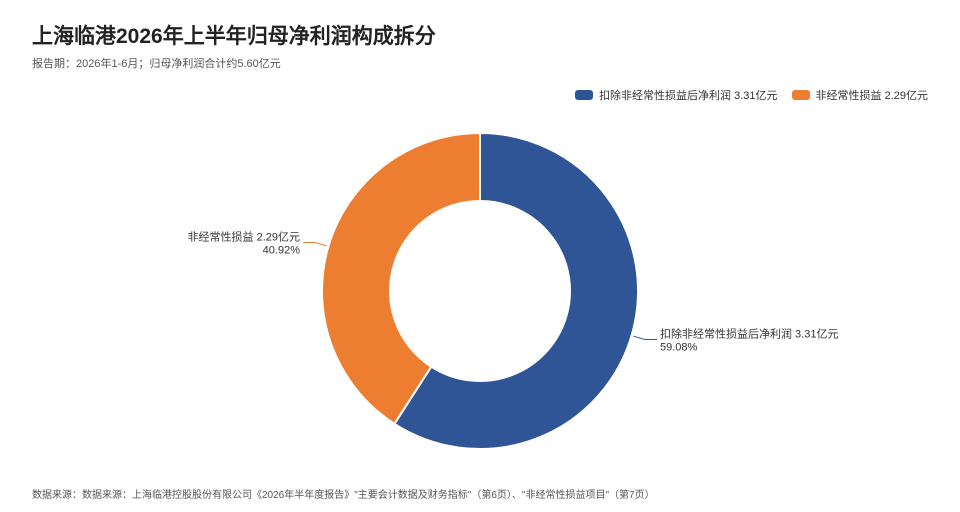 This screenshot has height=512, width=960. Describe the element at coordinates (314, 244) in the screenshot. I see `leader-line-nonrecurring` at that location.